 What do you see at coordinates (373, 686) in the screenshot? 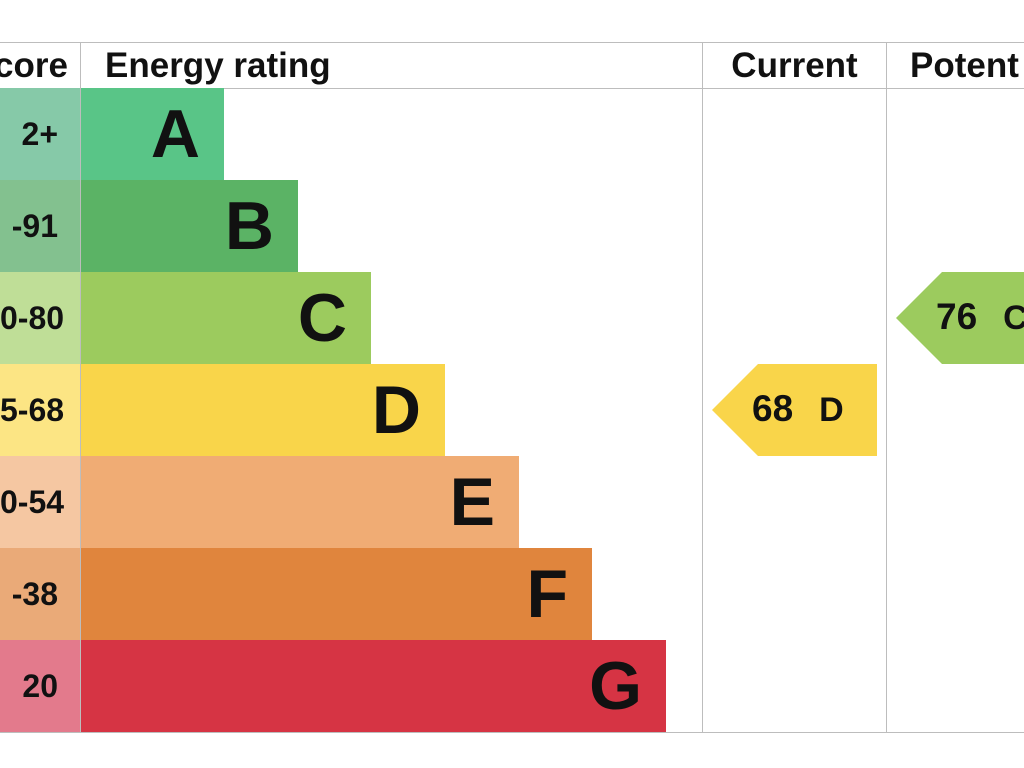
I see `band-g: G` at bounding box center [373, 686].